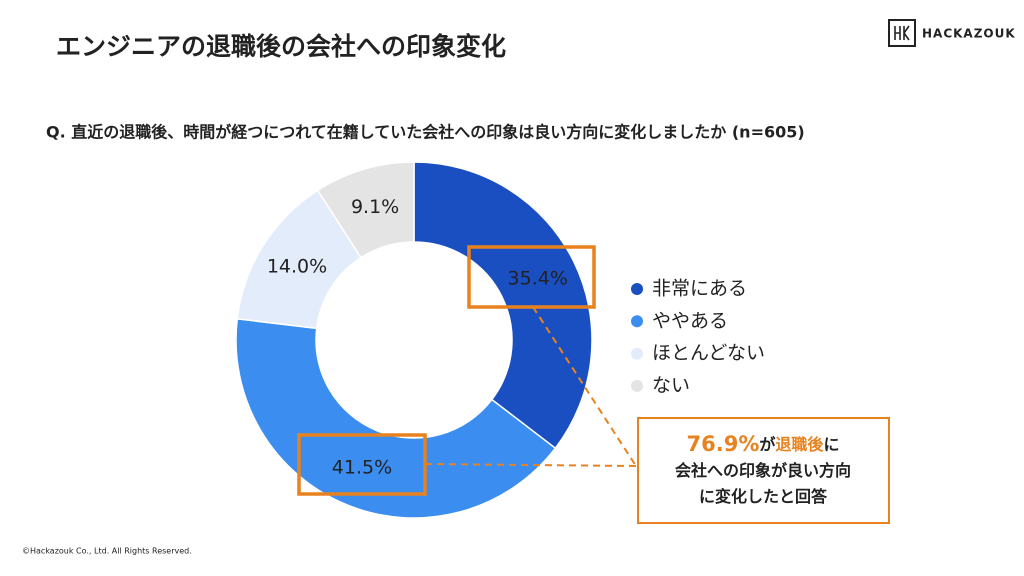 The image size is (1024, 576). I want to click on callout-line: に変化したと回答, so click(763, 496).